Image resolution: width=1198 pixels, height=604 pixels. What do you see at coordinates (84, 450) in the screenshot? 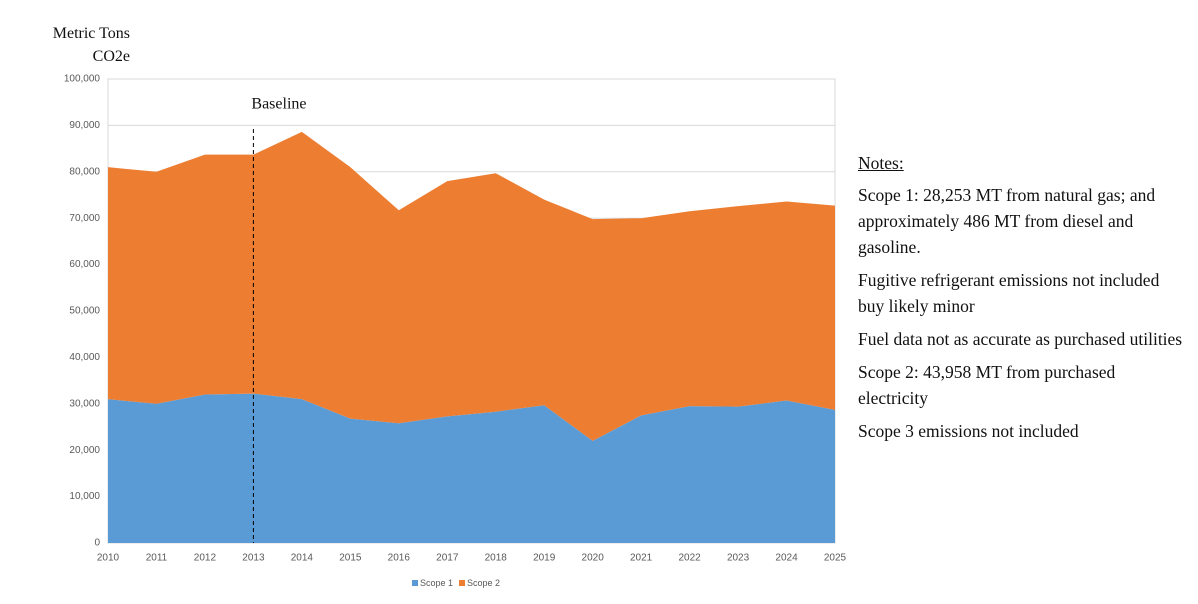
I see `y-tick-label: 20,000` at bounding box center [84, 450].